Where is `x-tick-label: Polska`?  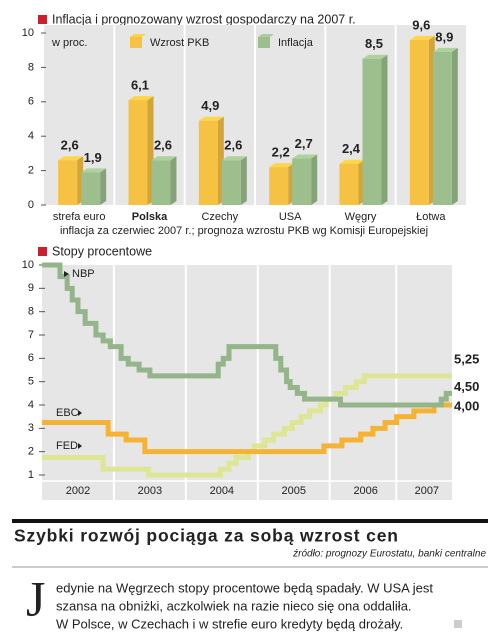 x-tick-label: Polska is located at coordinates (150, 217).